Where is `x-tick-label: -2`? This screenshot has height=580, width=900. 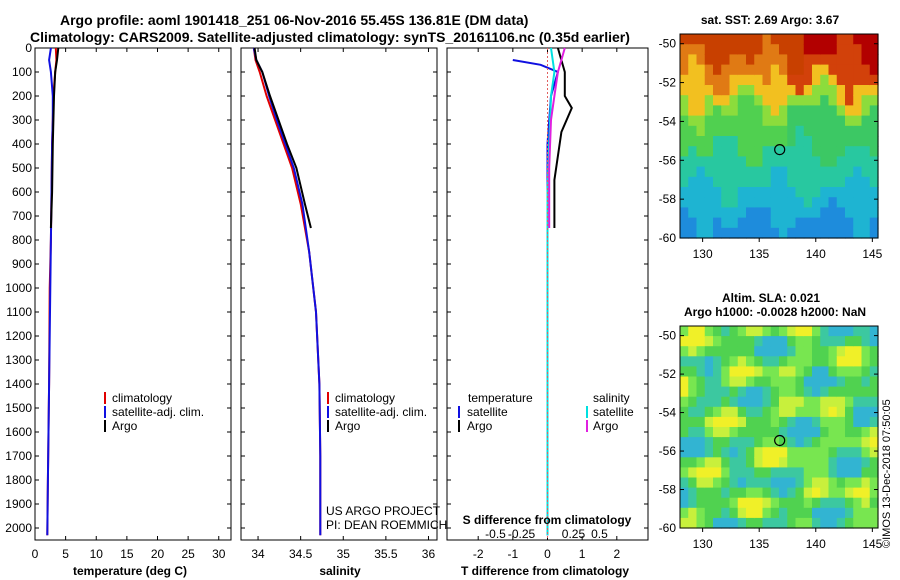 x-tick-label: -2 is located at coordinates (478, 554).